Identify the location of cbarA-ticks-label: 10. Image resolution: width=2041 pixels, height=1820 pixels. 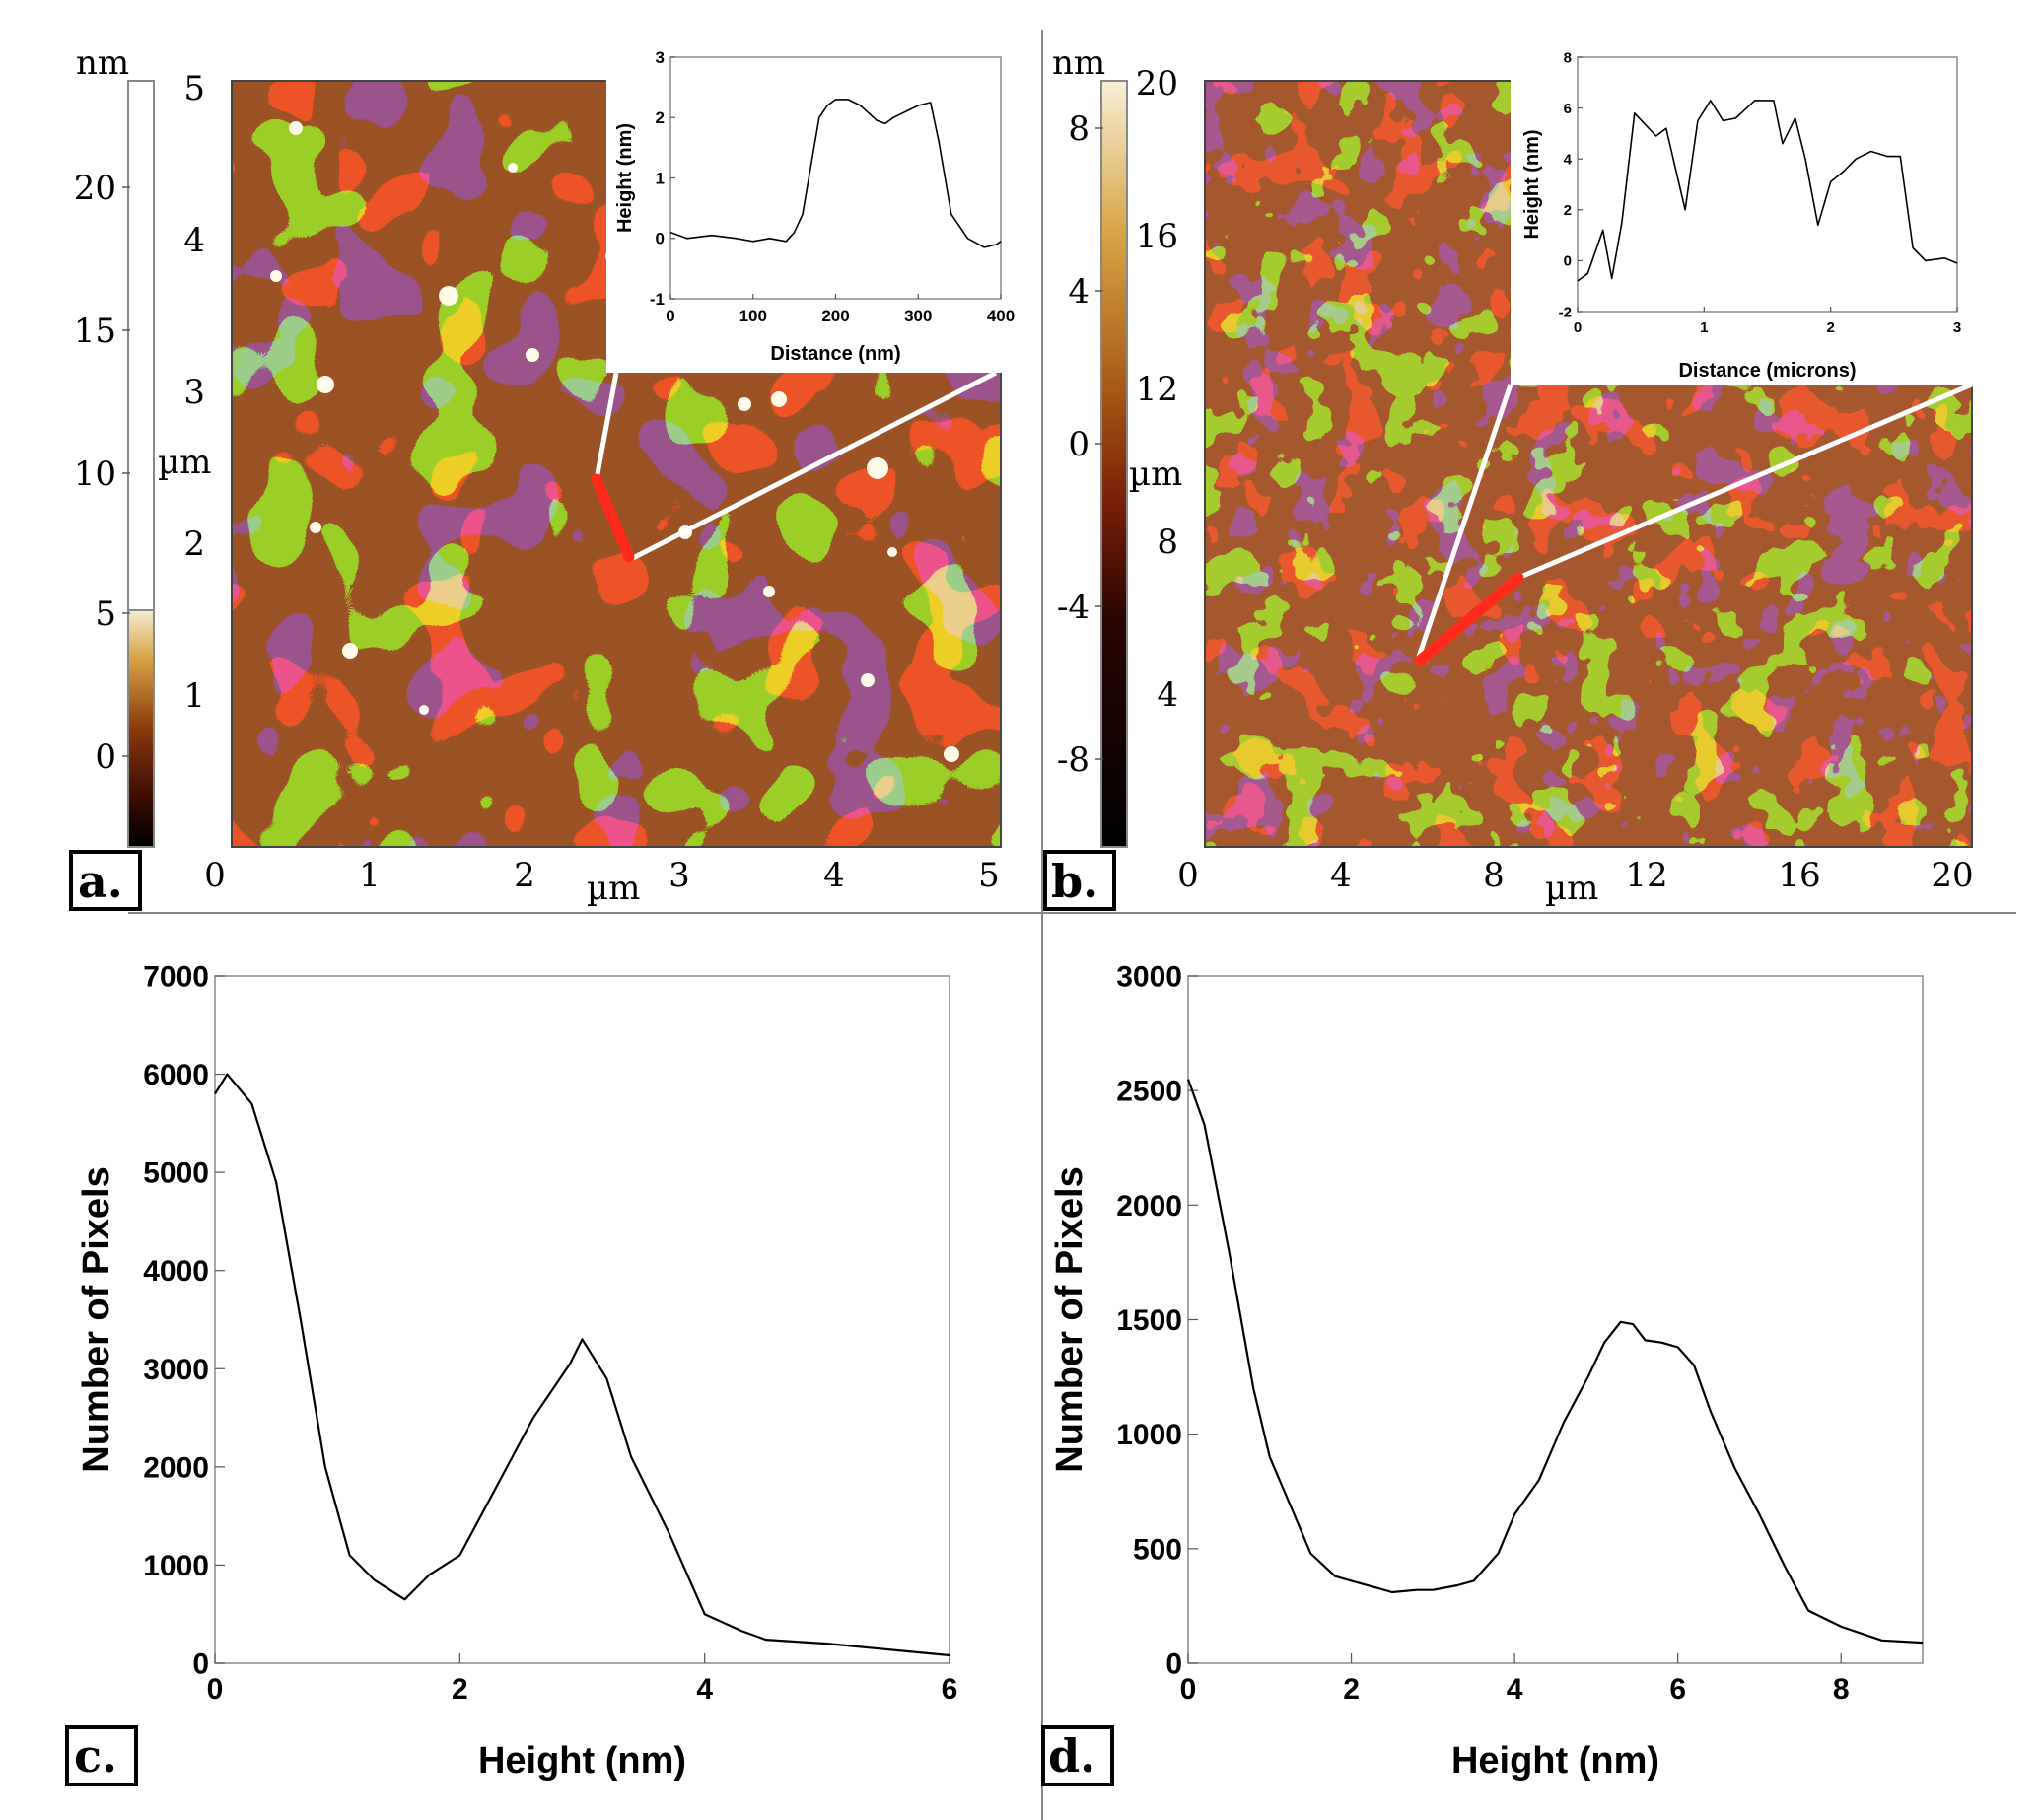
(95, 474).